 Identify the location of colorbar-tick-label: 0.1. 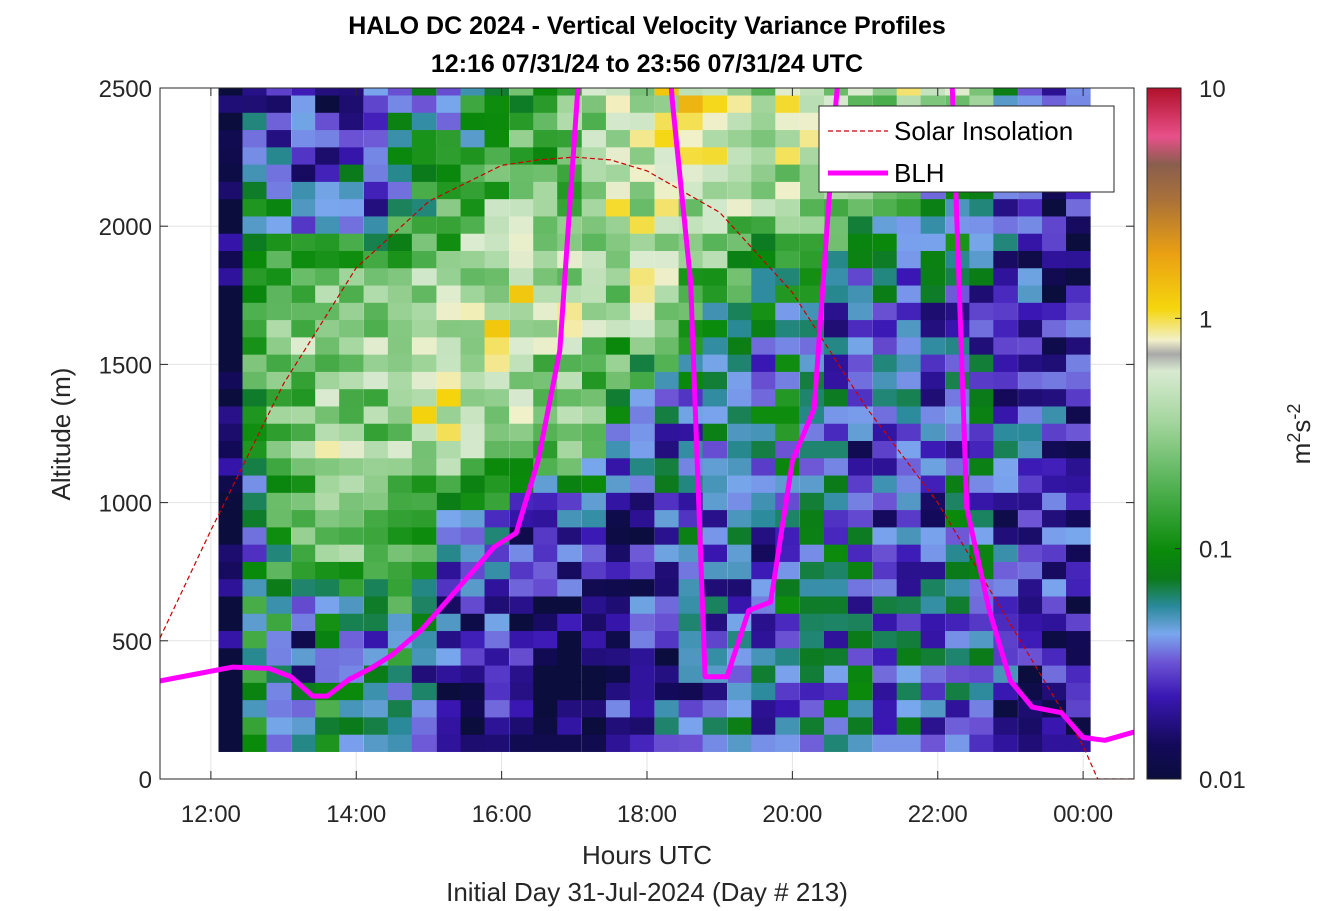
(1215, 550).